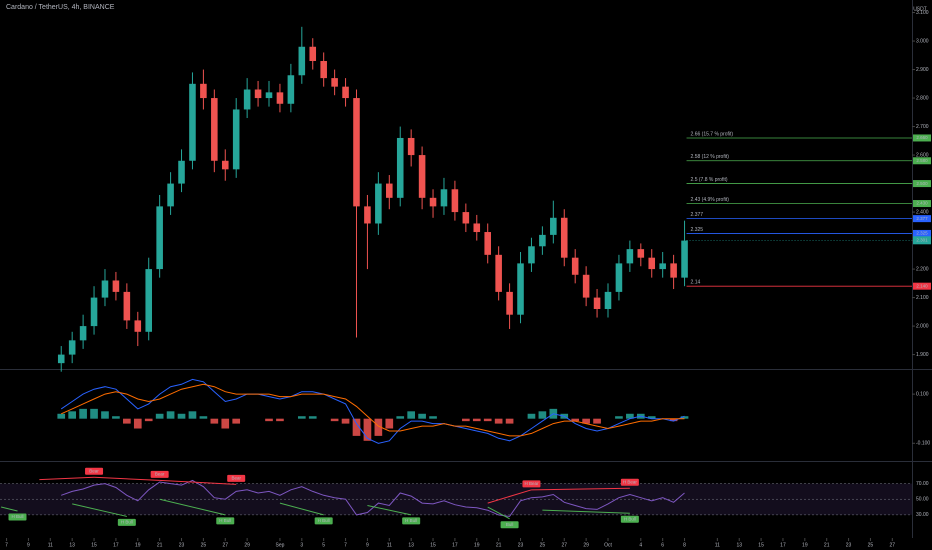 Image resolution: width=932 pixels, height=550 pixels. I want to click on x-tick-label: 15, so click(94, 545).